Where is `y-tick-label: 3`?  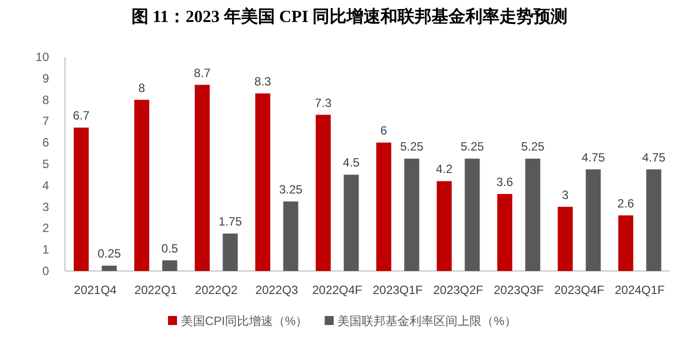 y-tick-label: 3 is located at coordinates (46, 207).